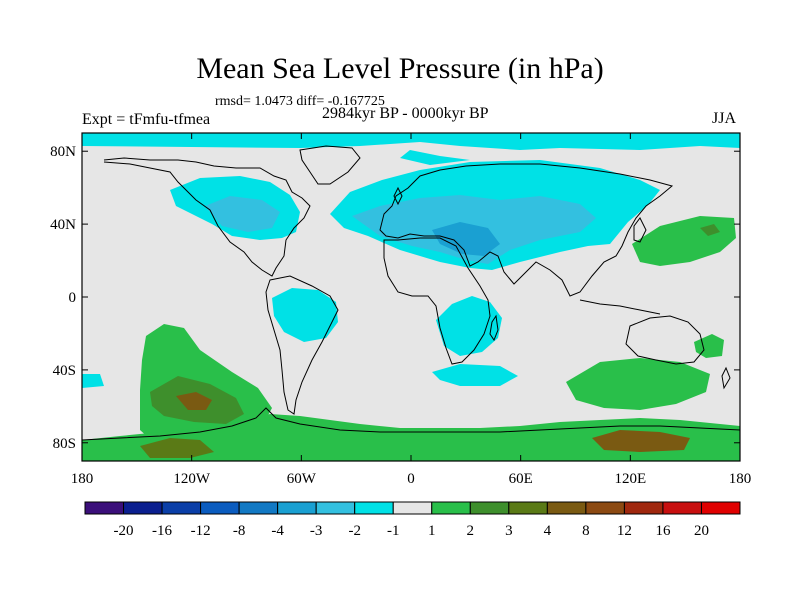  What do you see at coordinates (201, 531) in the screenshot?
I see `colorbar-label: -12` at bounding box center [201, 531].